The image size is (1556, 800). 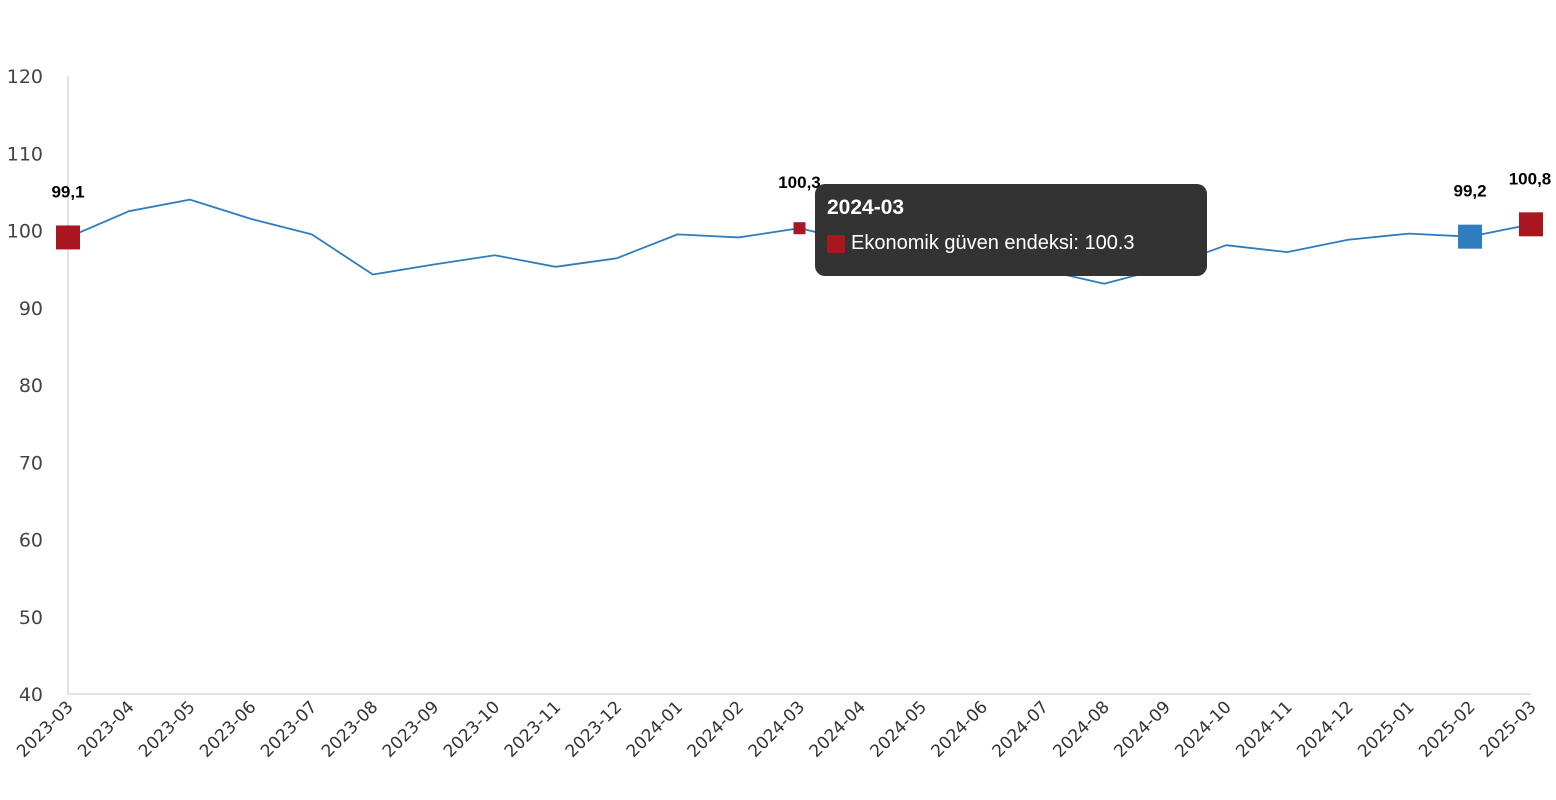 What do you see at coordinates (899, 729) in the screenshot?
I see `x-tick-label: 2024-05` at bounding box center [899, 729].